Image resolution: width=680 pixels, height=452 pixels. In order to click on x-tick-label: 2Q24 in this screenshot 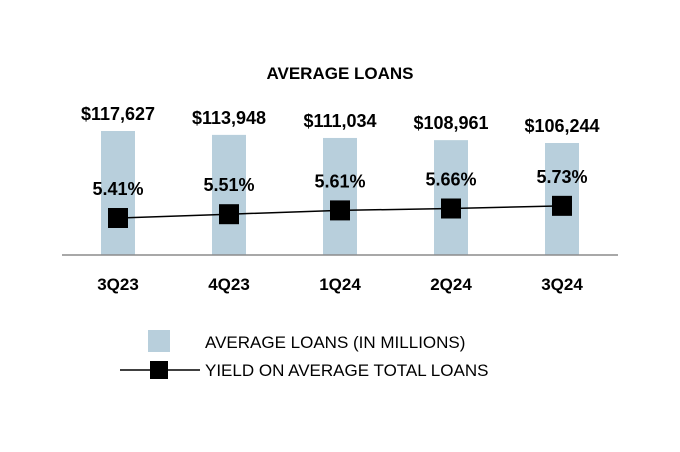, I will do `click(451, 284)`.